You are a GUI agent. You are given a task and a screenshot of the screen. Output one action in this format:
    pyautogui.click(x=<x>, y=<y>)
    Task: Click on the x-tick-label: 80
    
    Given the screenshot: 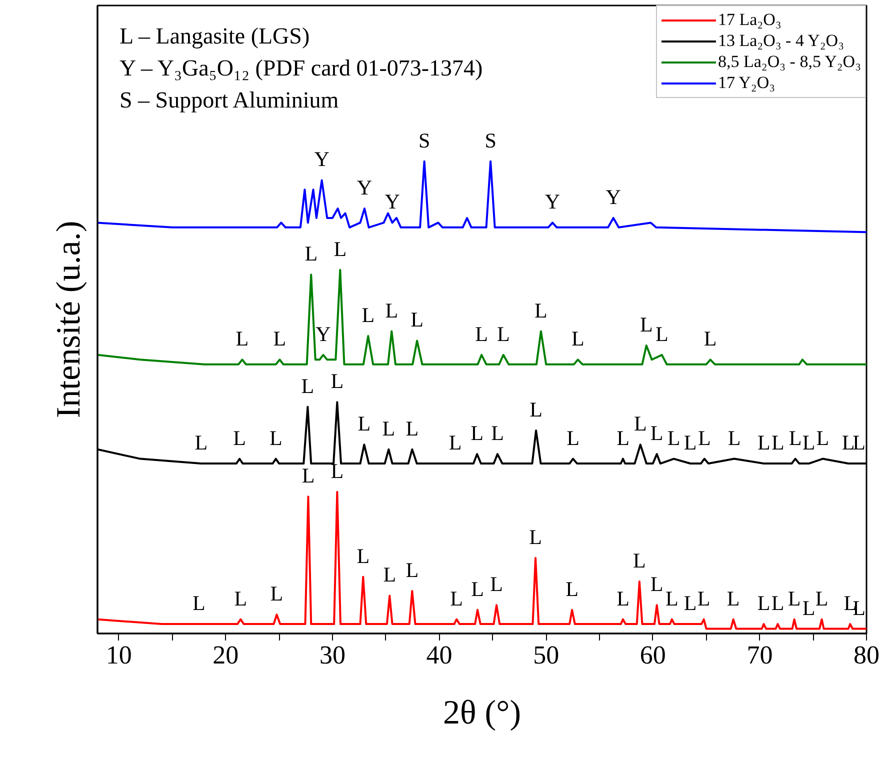 What is the action you would take?
    pyautogui.click(x=867, y=655)
    